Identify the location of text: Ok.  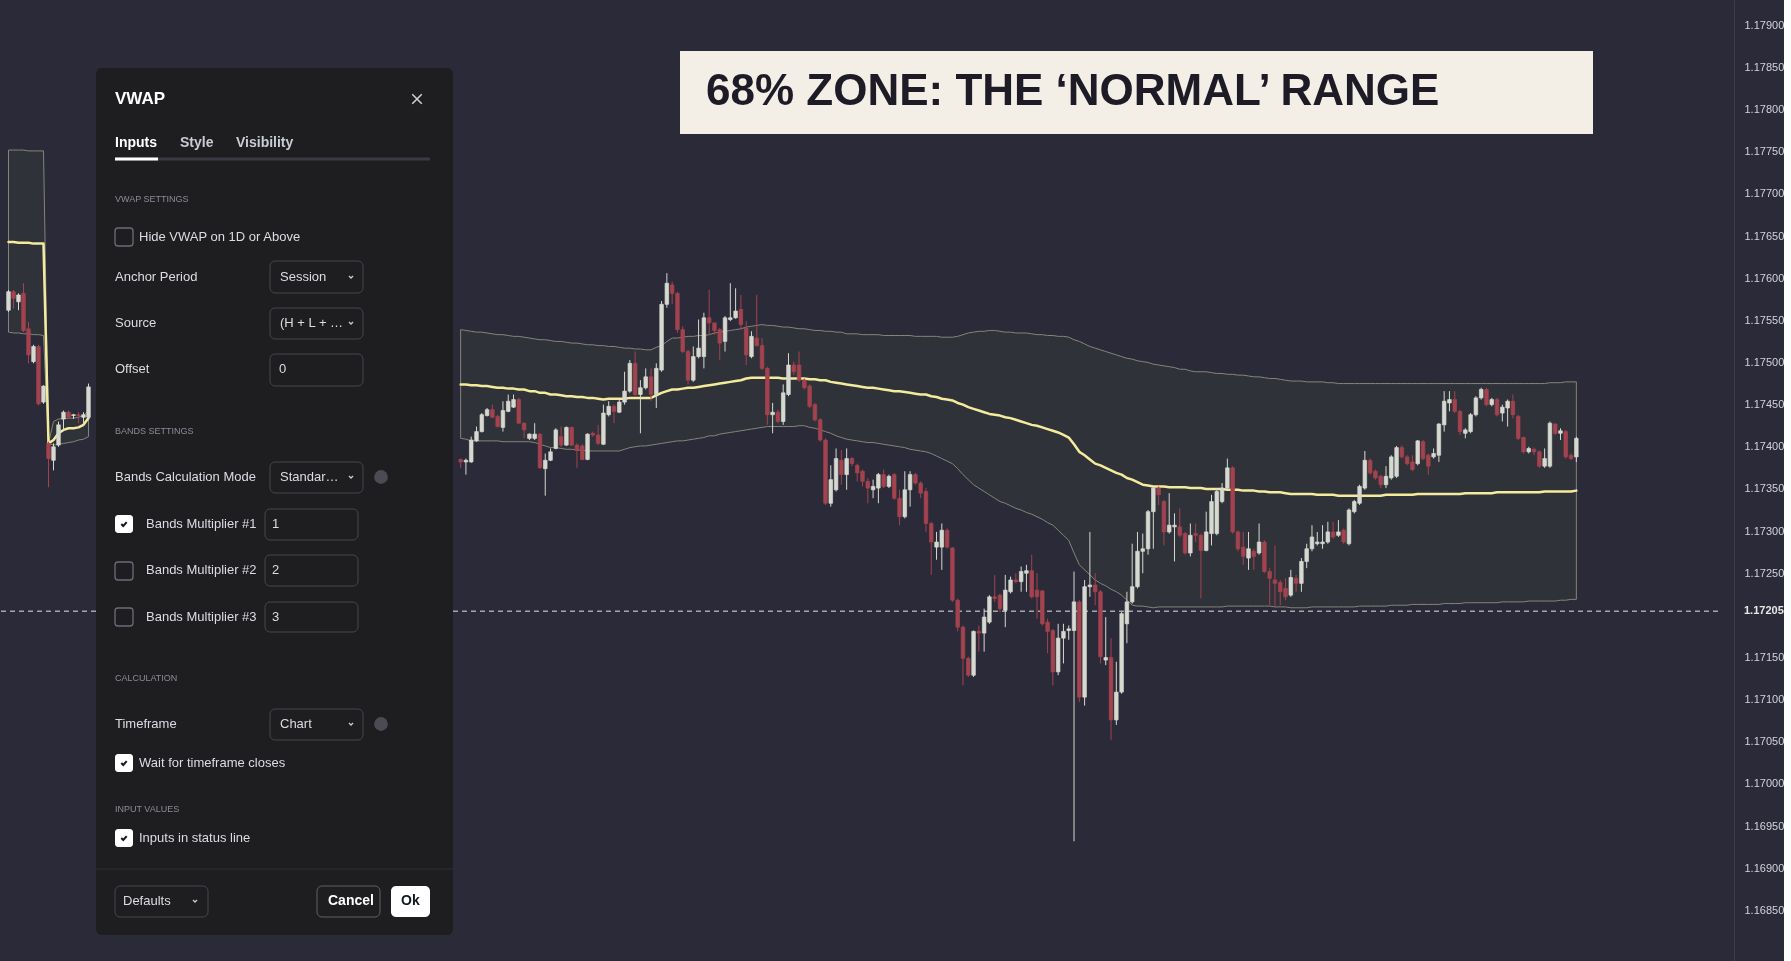
(410, 900).